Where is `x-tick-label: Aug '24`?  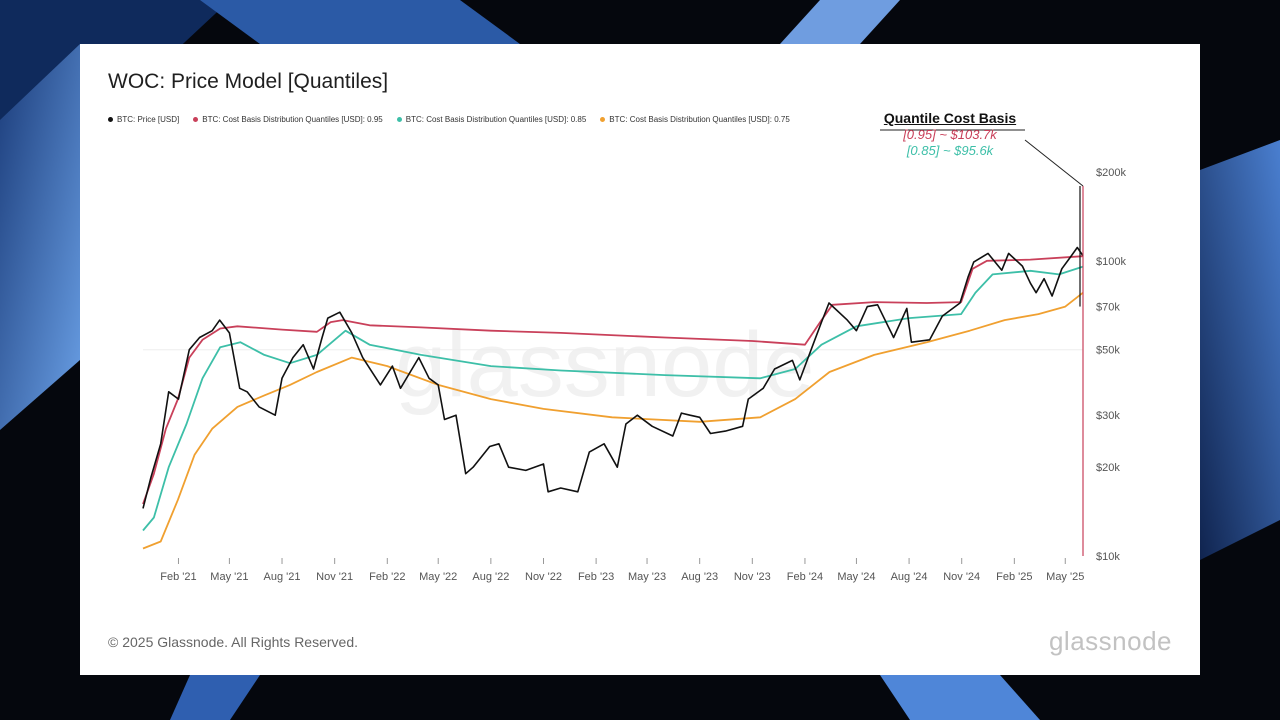 x-tick-label: Aug '24 is located at coordinates (909, 577).